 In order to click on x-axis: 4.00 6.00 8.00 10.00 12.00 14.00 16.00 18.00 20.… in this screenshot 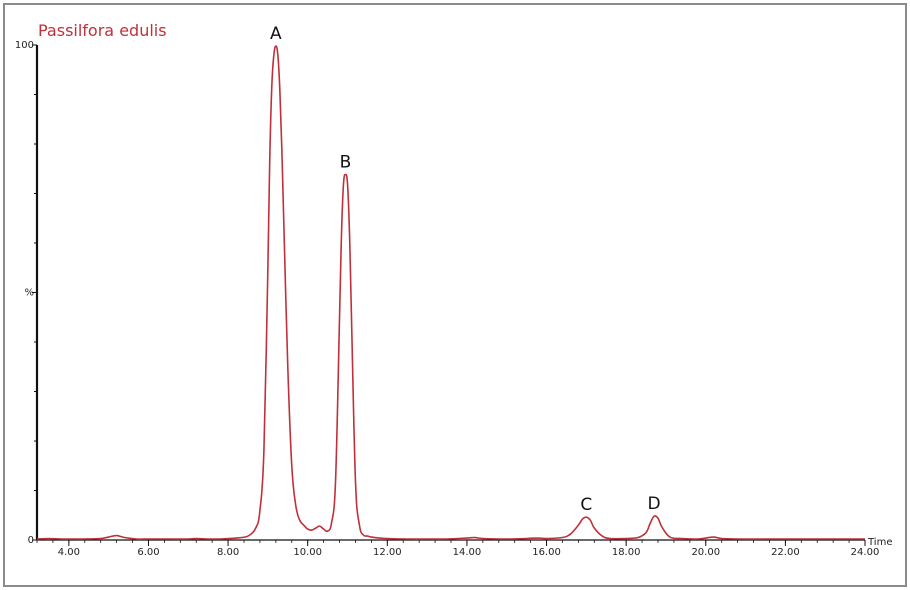, I will do `click(458, 548)`.